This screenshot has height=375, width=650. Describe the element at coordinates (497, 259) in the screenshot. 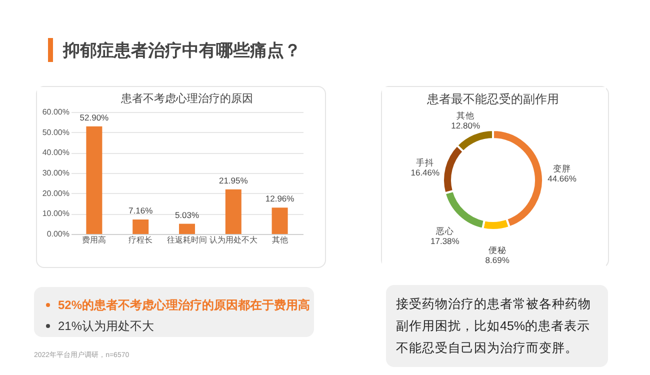

I see `data-label: 8.69%` at that location.